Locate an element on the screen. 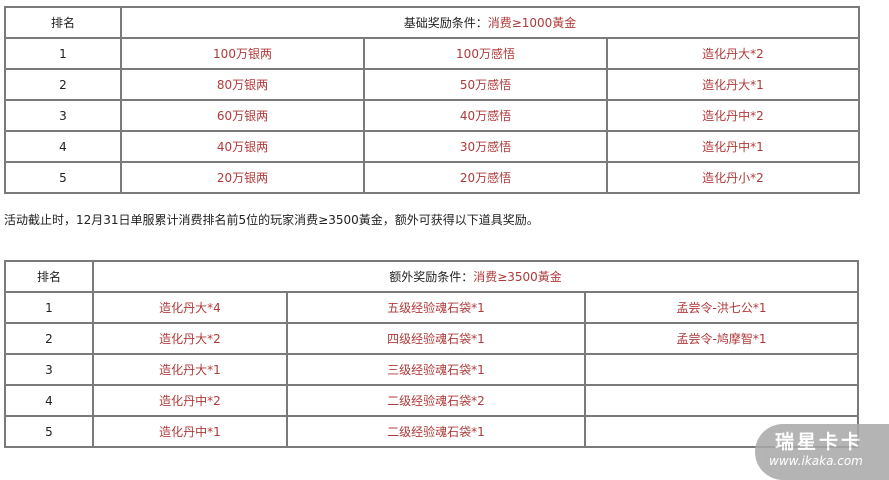  condition-label: 额外奖励条件： is located at coordinates (431, 277).